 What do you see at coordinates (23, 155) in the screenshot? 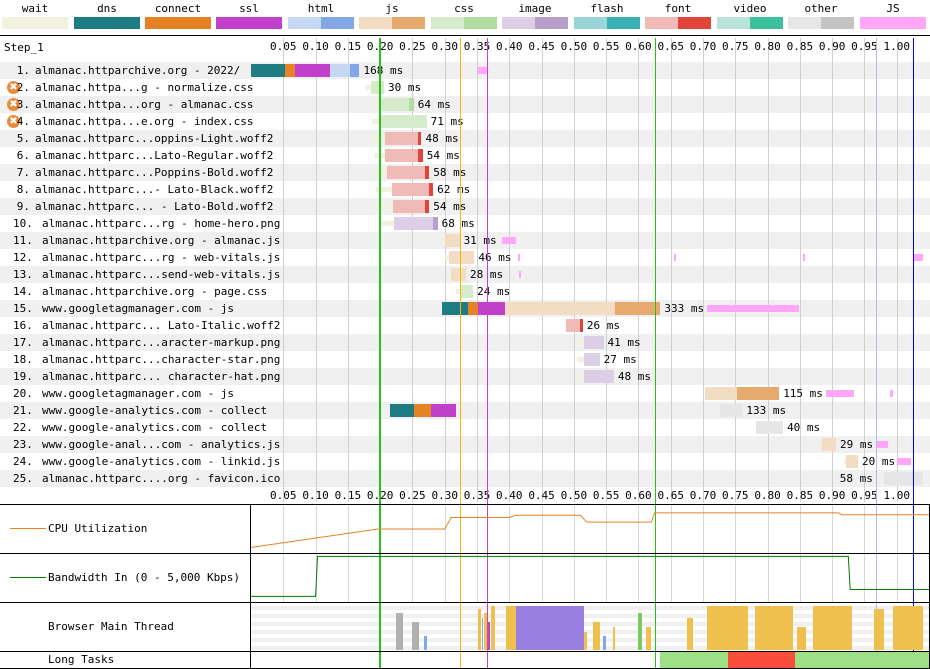
I see `request-number: 6.` at bounding box center [23, 155].